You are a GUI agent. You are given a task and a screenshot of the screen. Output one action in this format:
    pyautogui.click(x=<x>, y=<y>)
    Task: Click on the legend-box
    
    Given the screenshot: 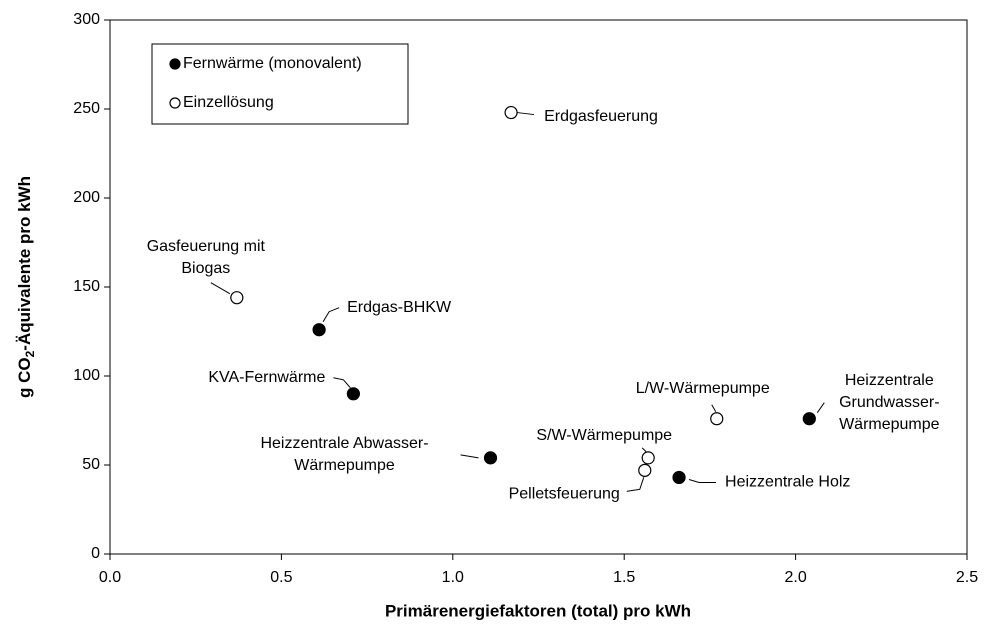 What is the action you would take?
    pyautogui.click(x=280, y=84)
    